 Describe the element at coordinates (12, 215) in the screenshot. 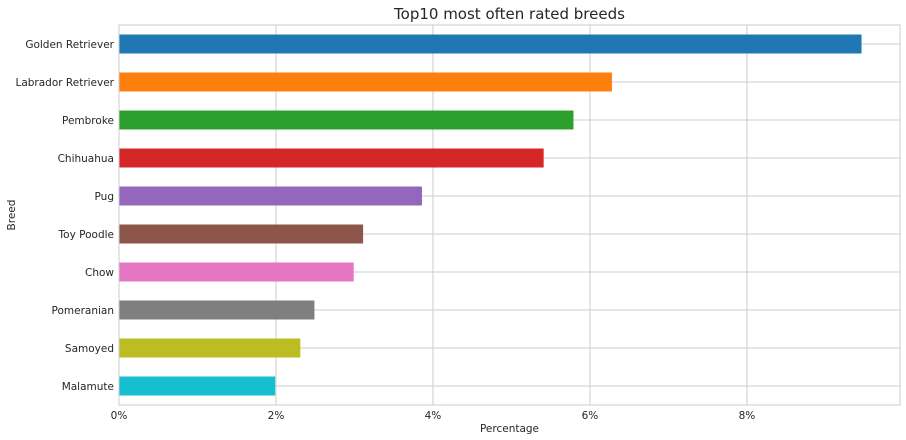

I see `y-axis-title: Breed` at that location.